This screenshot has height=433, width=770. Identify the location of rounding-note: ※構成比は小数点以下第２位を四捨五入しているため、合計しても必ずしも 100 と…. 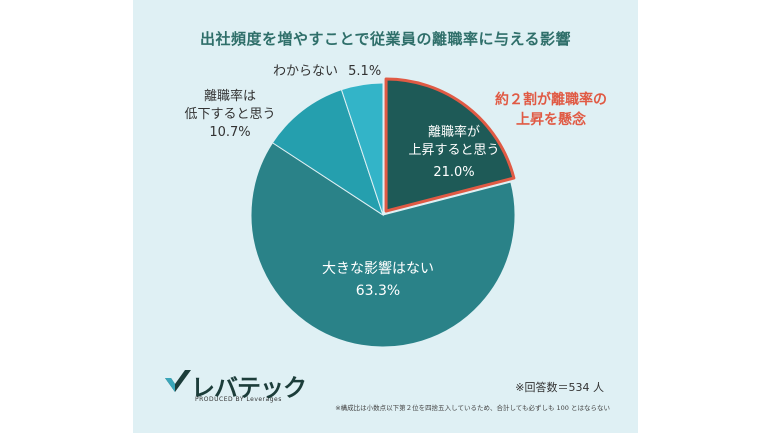
(472, 408).